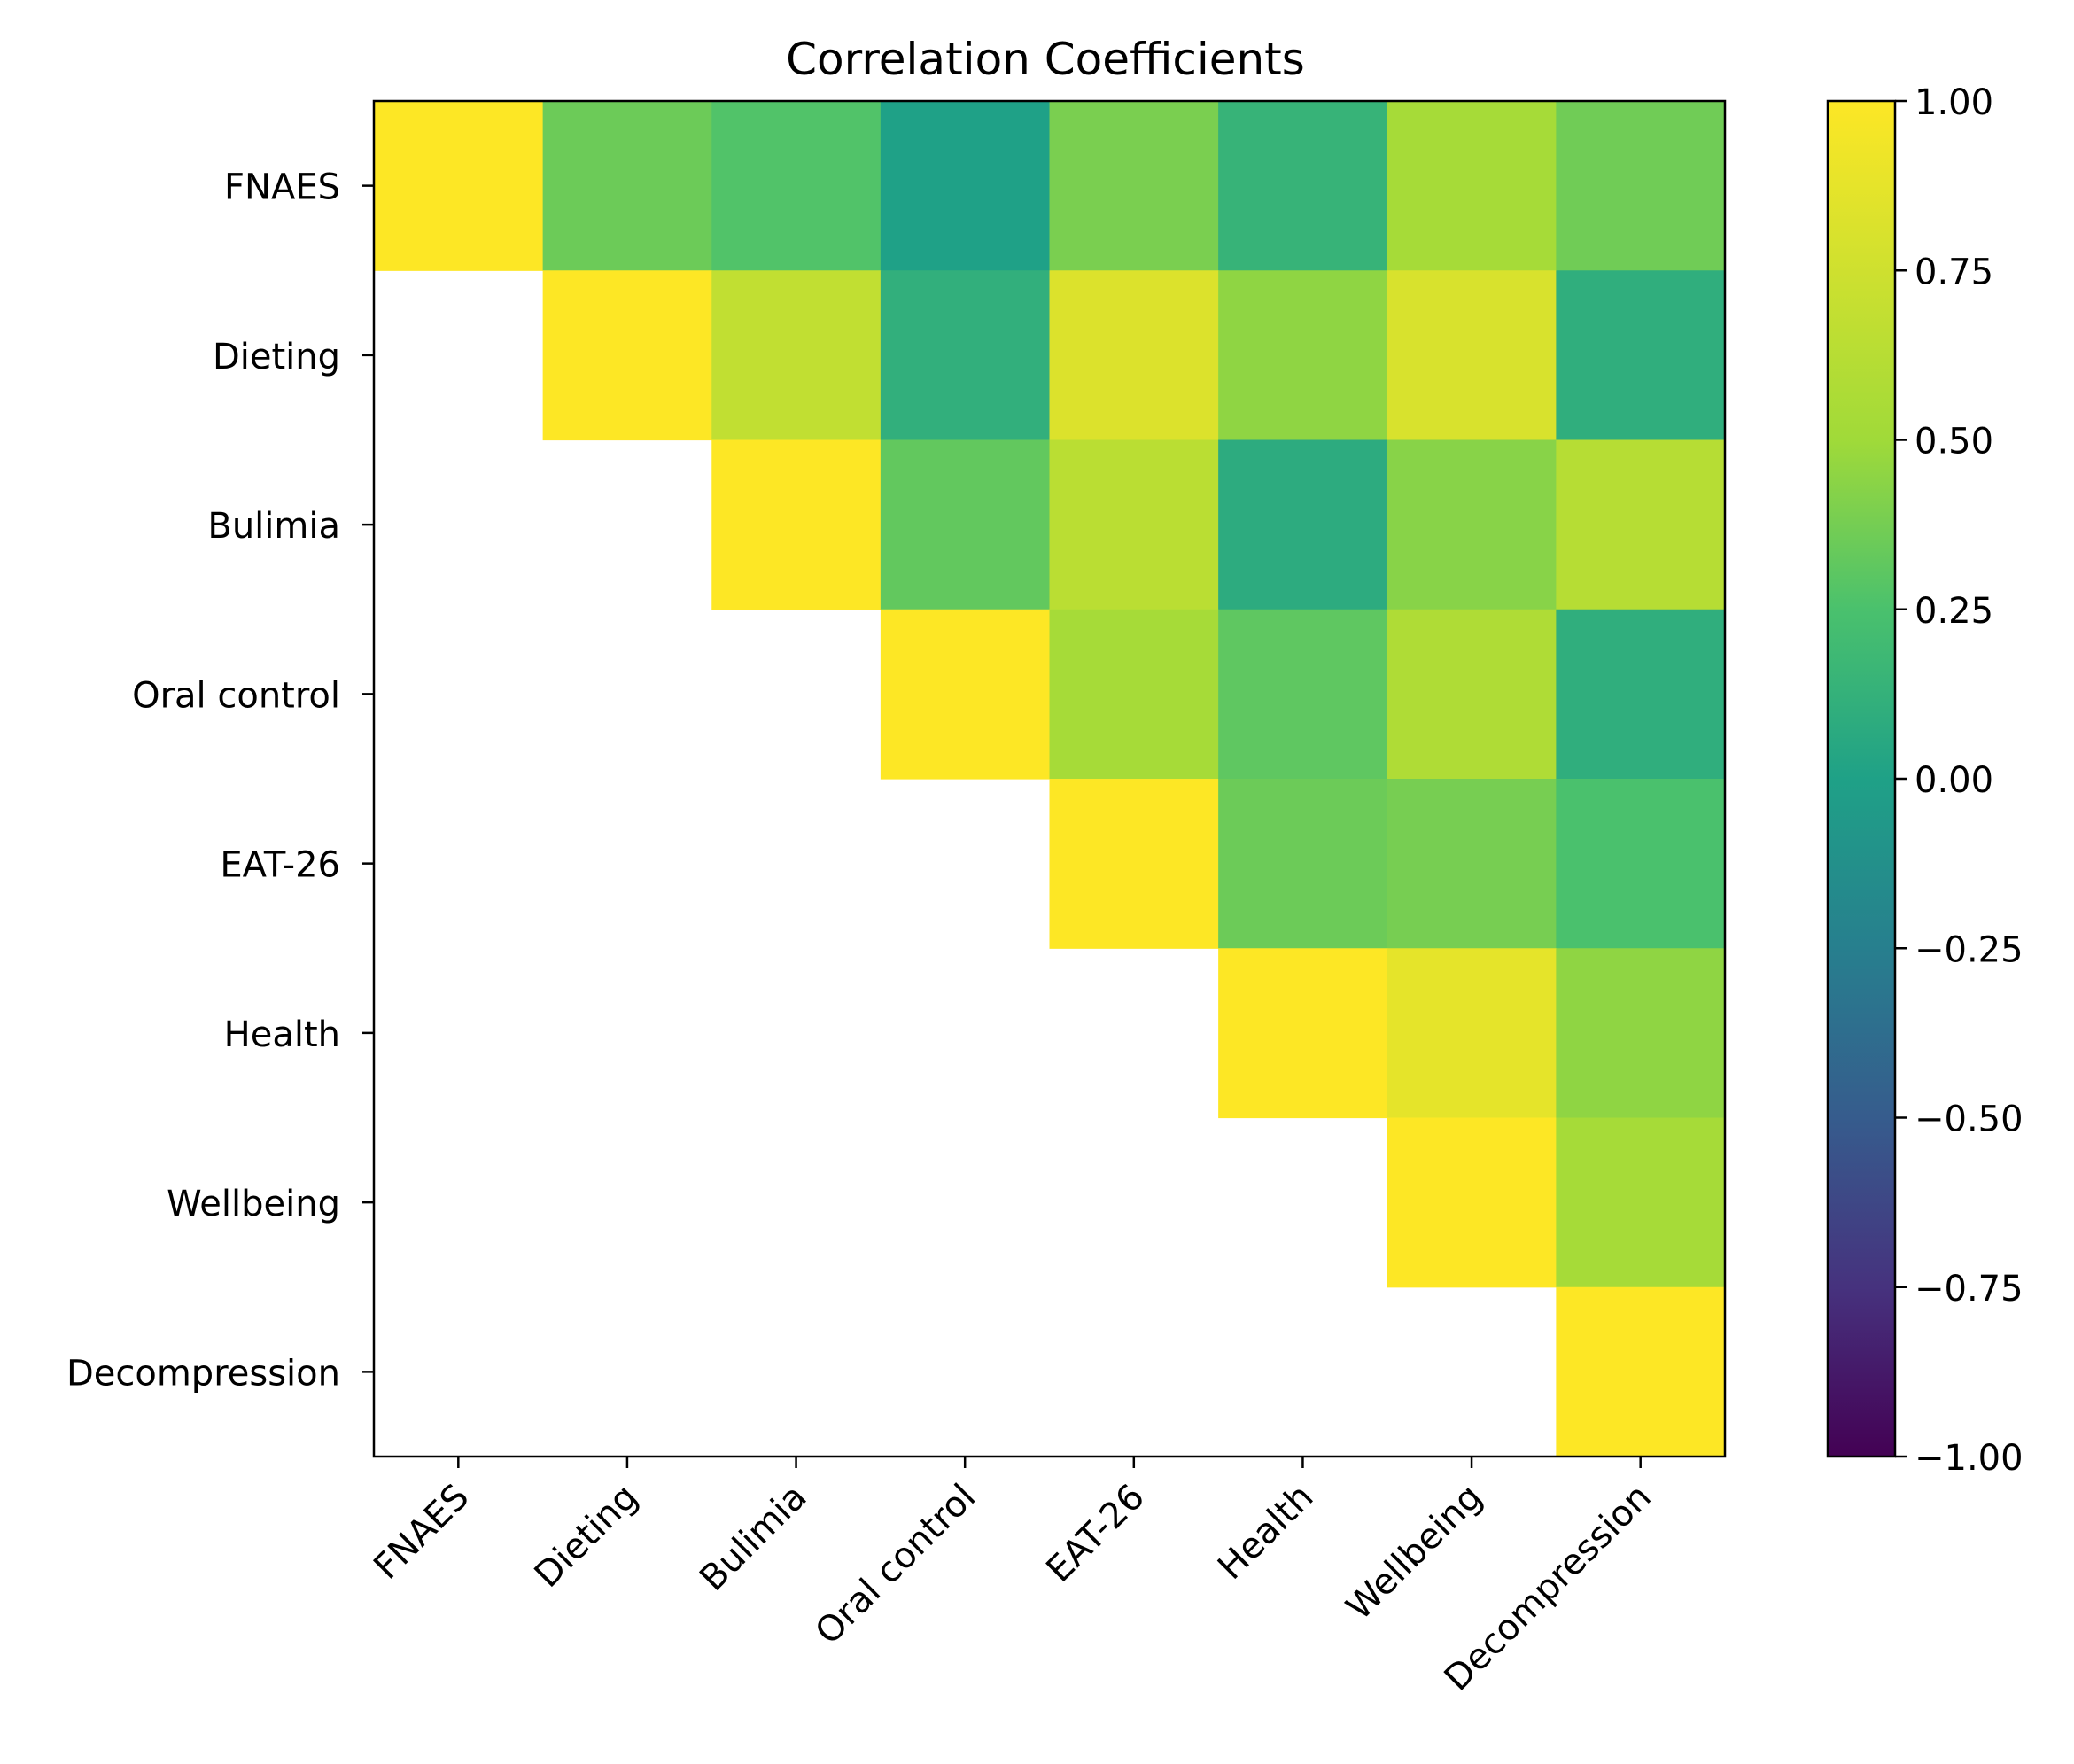 The height and width of the screenshot is (1764, 2074). Describe the element at coordinates (273, 526) in the screenshot. I see `y-tick-label: Bulimia` at that location.